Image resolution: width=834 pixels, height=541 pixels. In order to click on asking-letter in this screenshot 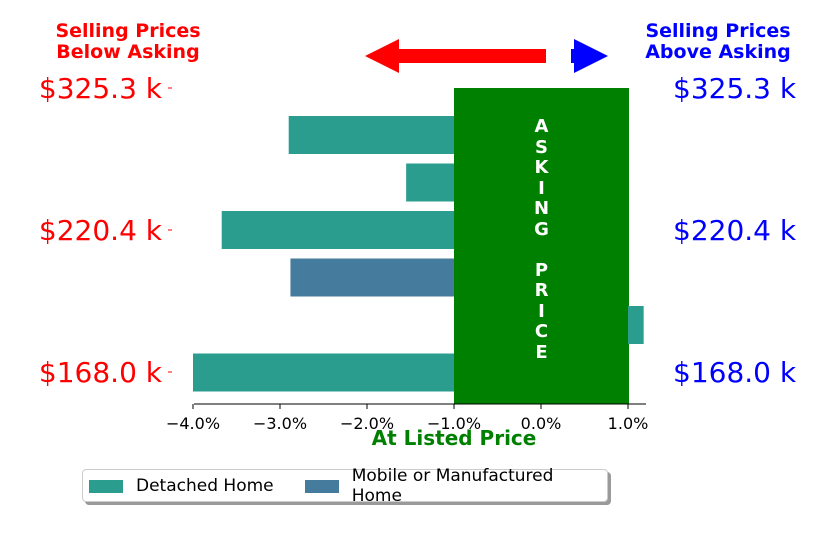, I will do `click(541, 250)`.